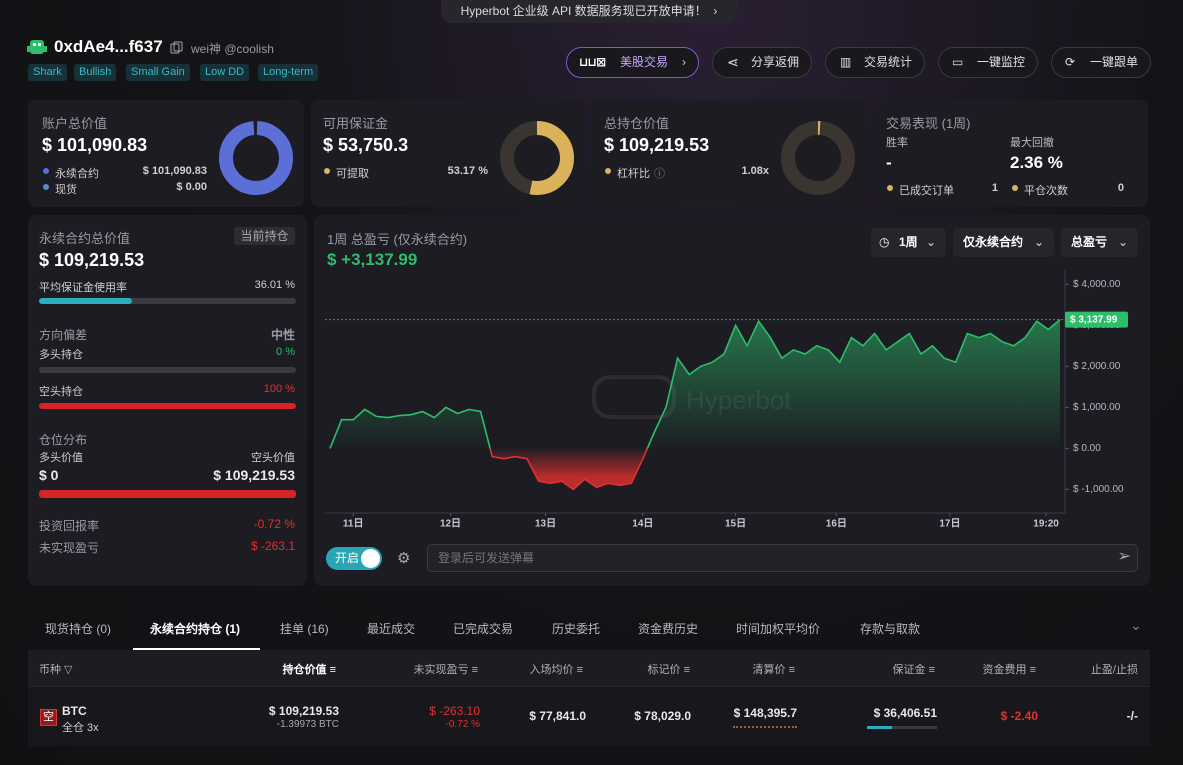  What do you see at coordinates (637, 123) in the screenshot?
I see `card-title: 总持仓价值` at bounding box center [637, 123].